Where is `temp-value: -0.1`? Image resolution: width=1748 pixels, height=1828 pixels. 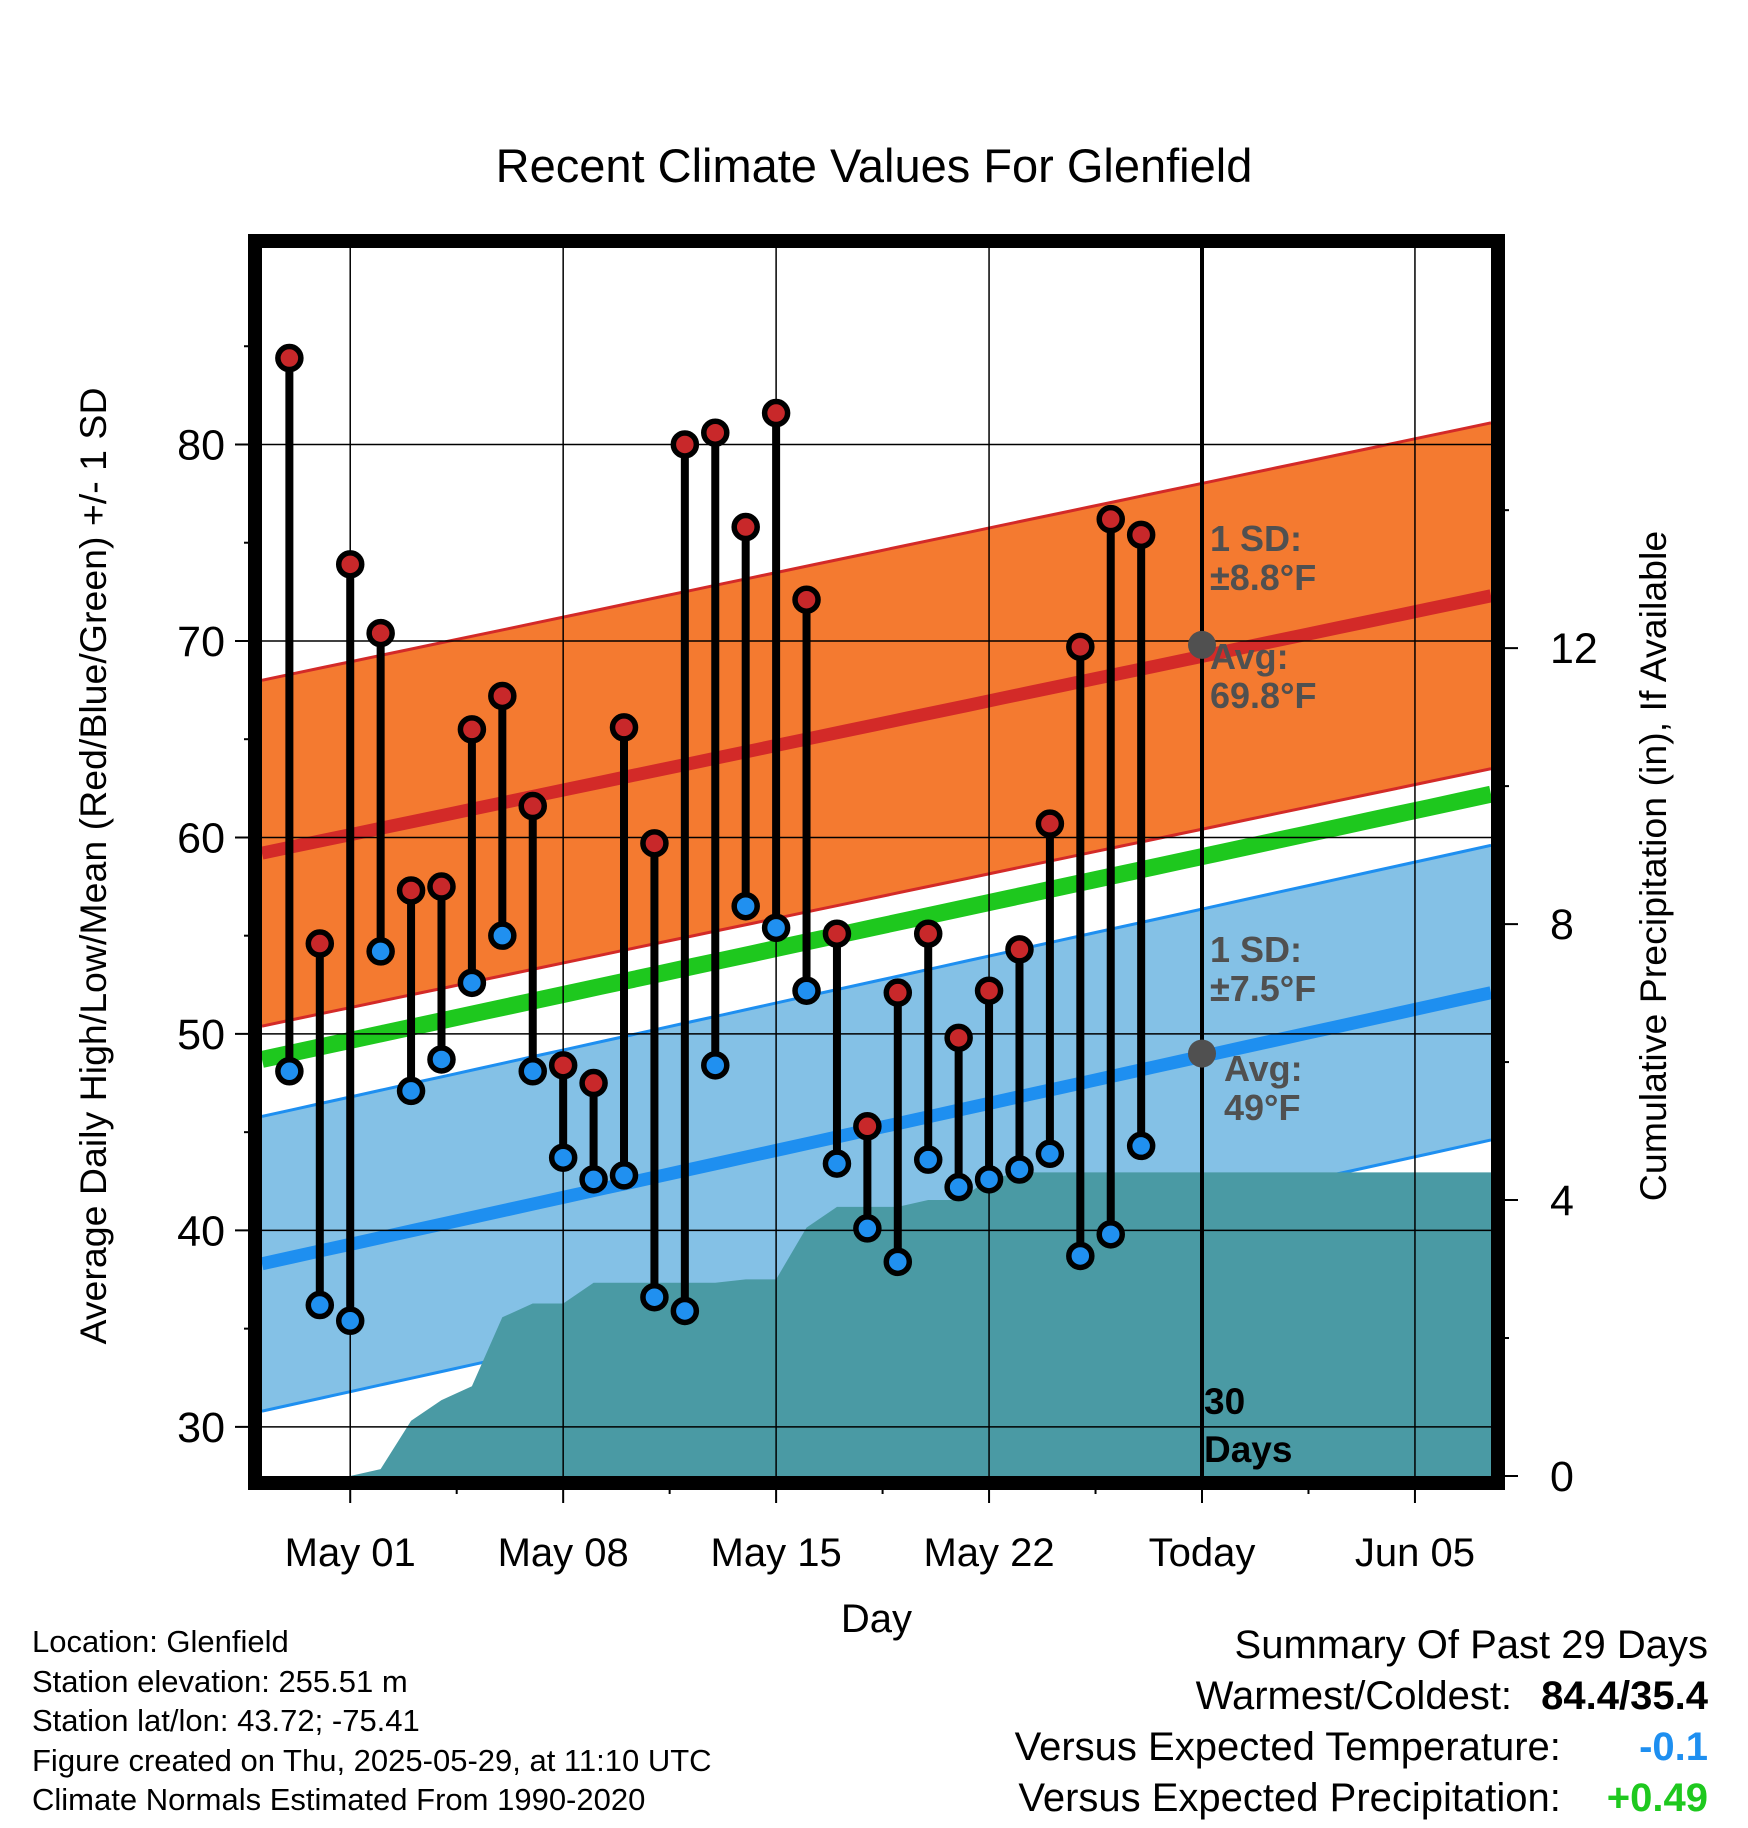
temp-value: -0.1 is located at coordinates (1673, 1747).